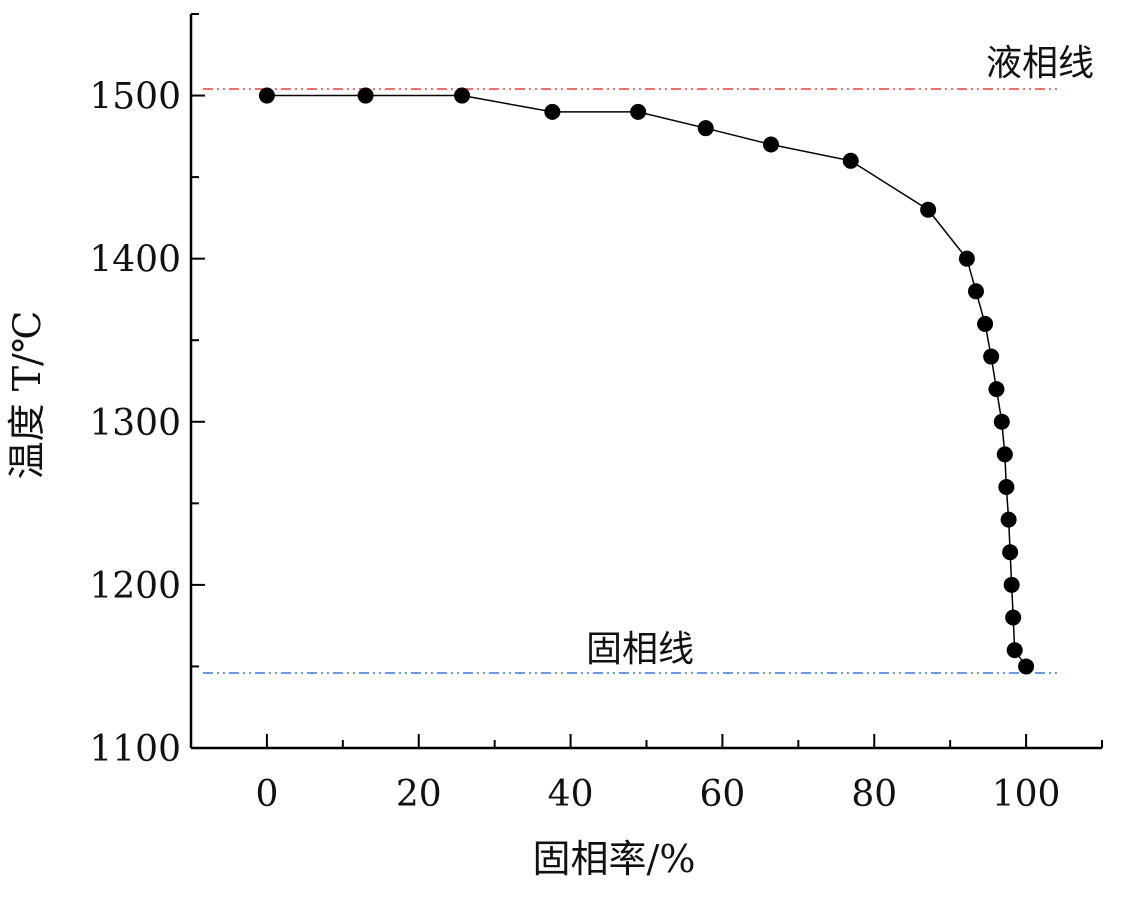 The height and width of the screenshot is (897, 1140). I want to click on y-tick-label: 1400, so click(135, 260).